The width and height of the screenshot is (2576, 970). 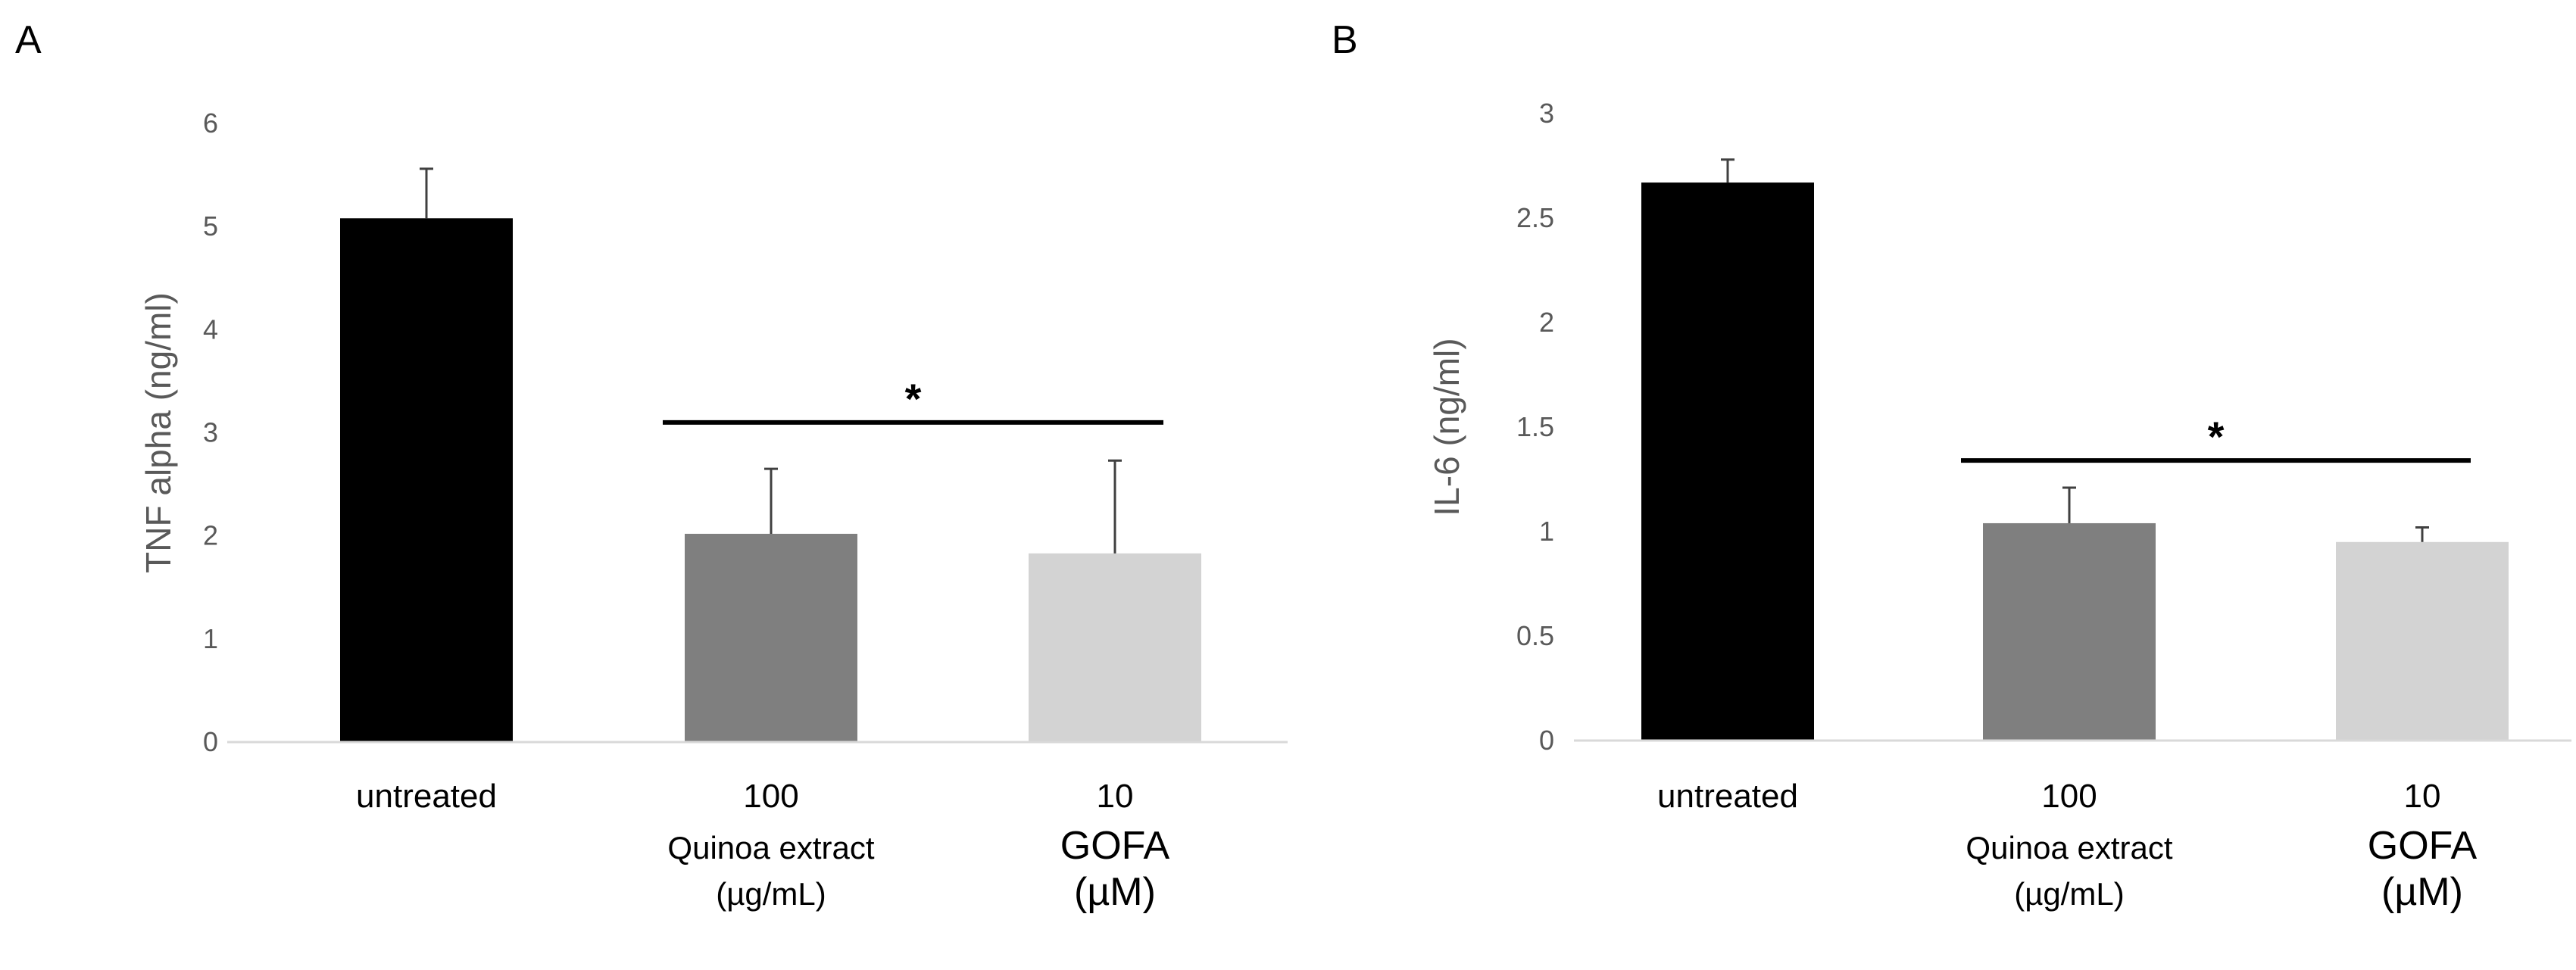 What do you see at coordinates (210, 329) in the screenshot?
I see `y-tick-label: 4` at bounding box center [210, 329].